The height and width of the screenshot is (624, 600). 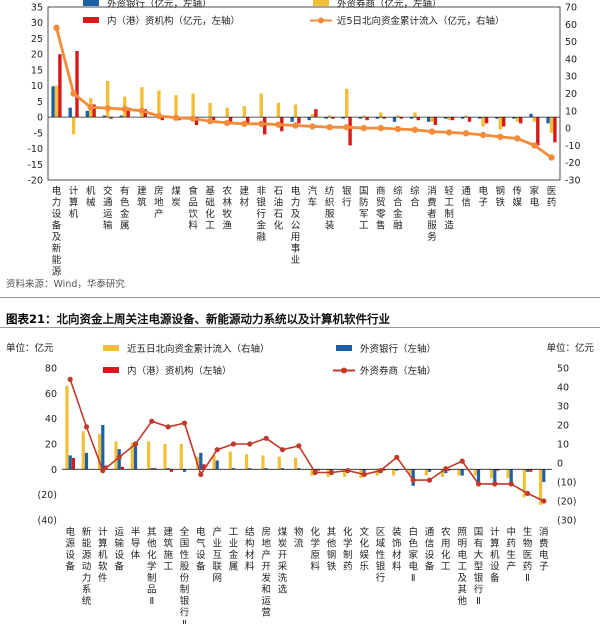 I want to click on x-tick-label: 商贸零售, so click(x=381, y=208).